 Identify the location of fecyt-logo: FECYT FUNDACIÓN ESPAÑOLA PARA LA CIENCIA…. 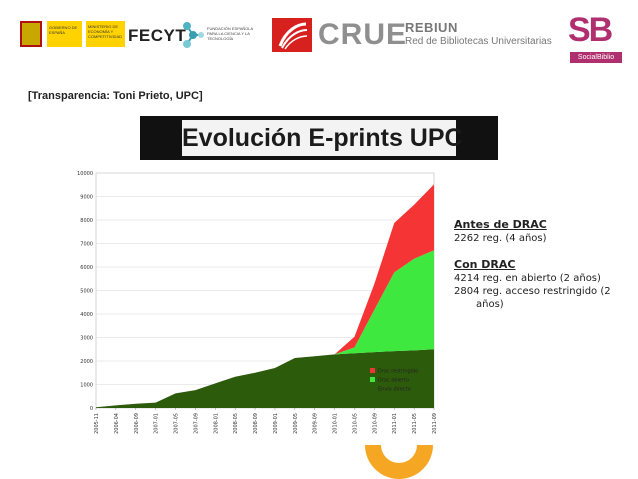
(193, 34).